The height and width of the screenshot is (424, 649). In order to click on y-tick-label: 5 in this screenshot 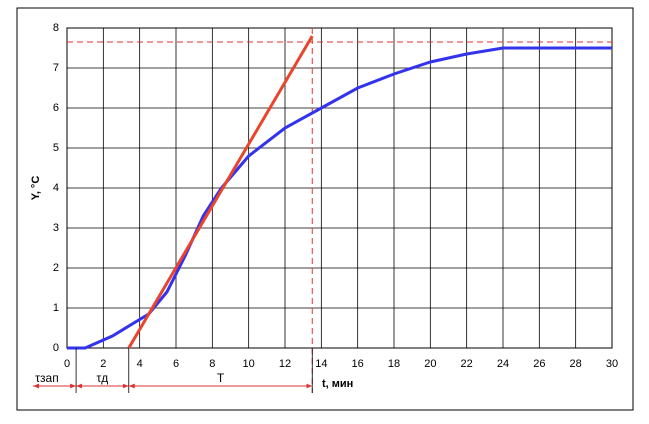, I will do `click(56, 148)`.